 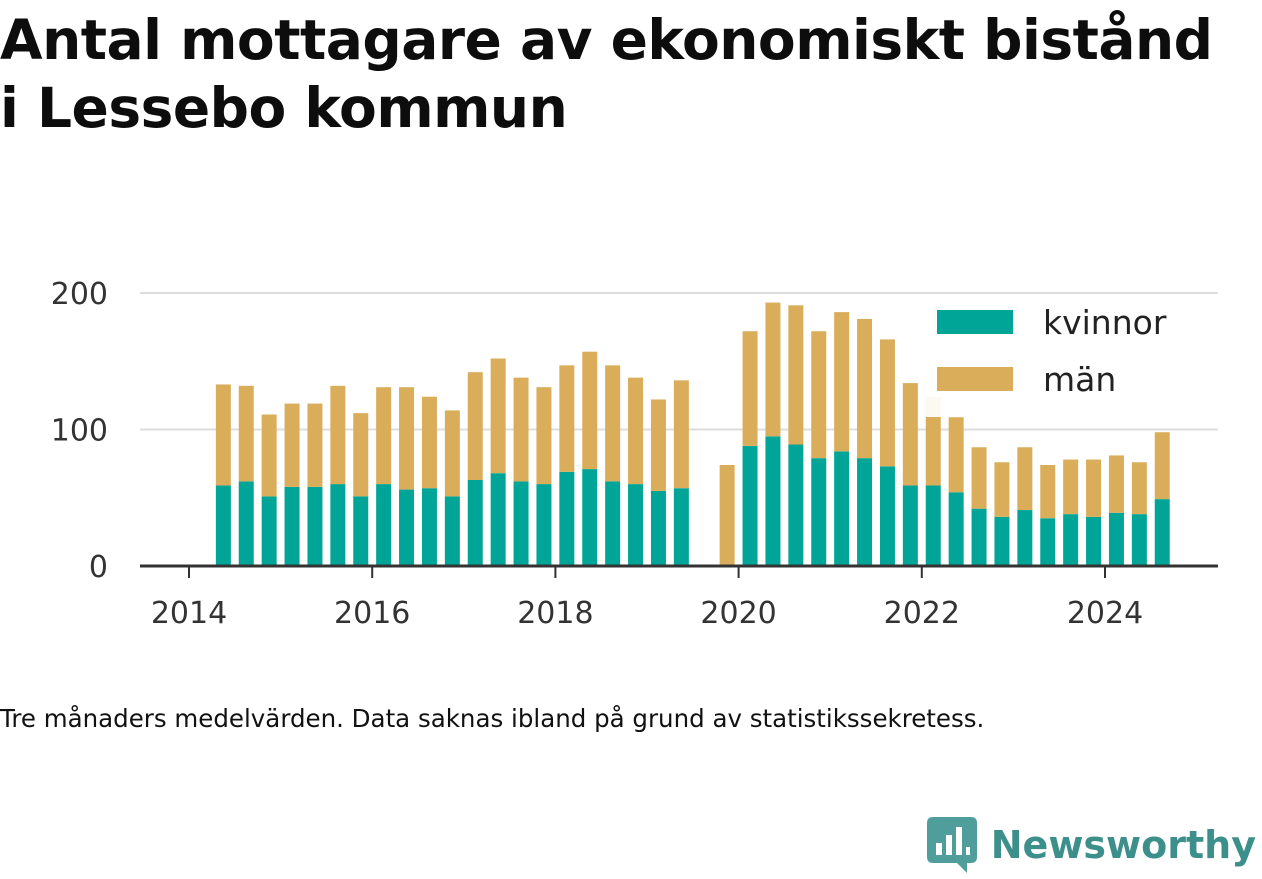 I want to click on x-tick-label: 2016, so click(x=372, y=613).